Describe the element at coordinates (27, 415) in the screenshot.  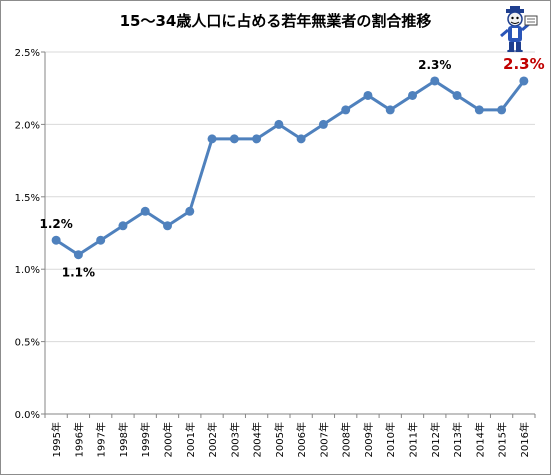
I see `y-tick-label: 0.0%` at that location.